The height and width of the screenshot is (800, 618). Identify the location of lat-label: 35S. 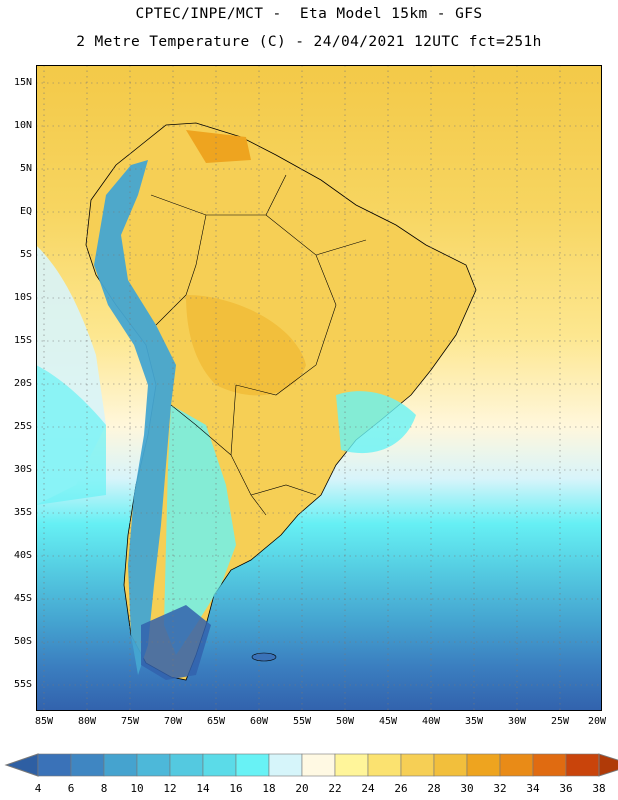
(22, 512).